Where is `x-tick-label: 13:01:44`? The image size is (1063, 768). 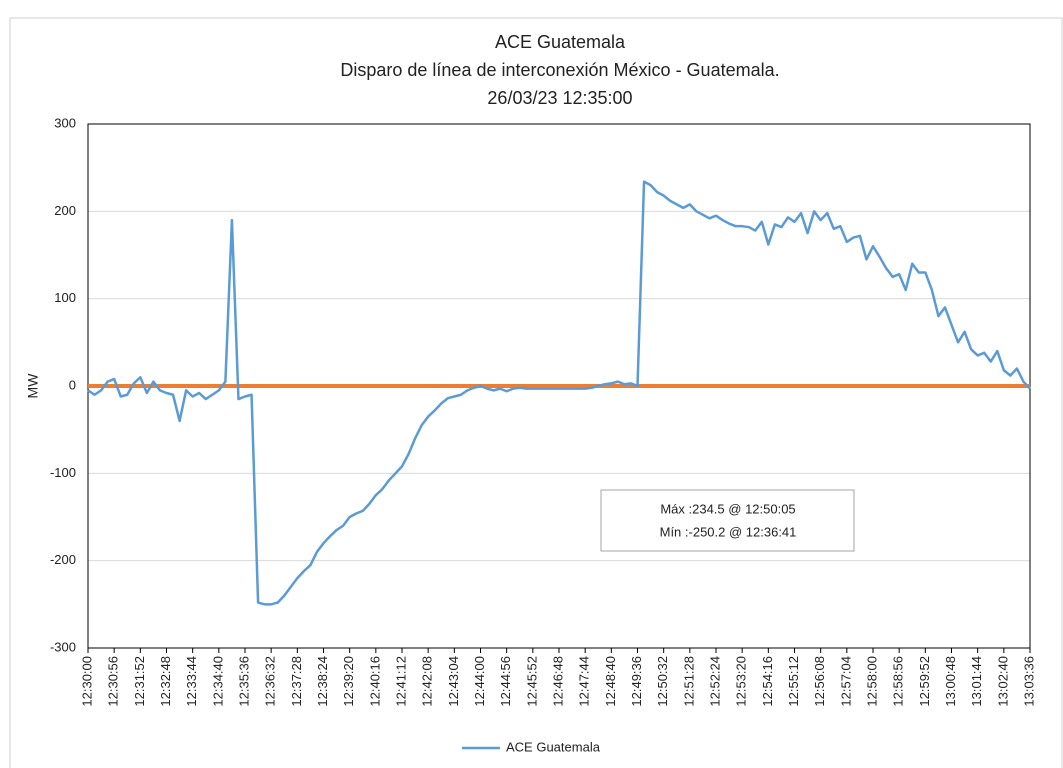 x-tick-label: 13:01:44 is located at coordinates (976, 681).